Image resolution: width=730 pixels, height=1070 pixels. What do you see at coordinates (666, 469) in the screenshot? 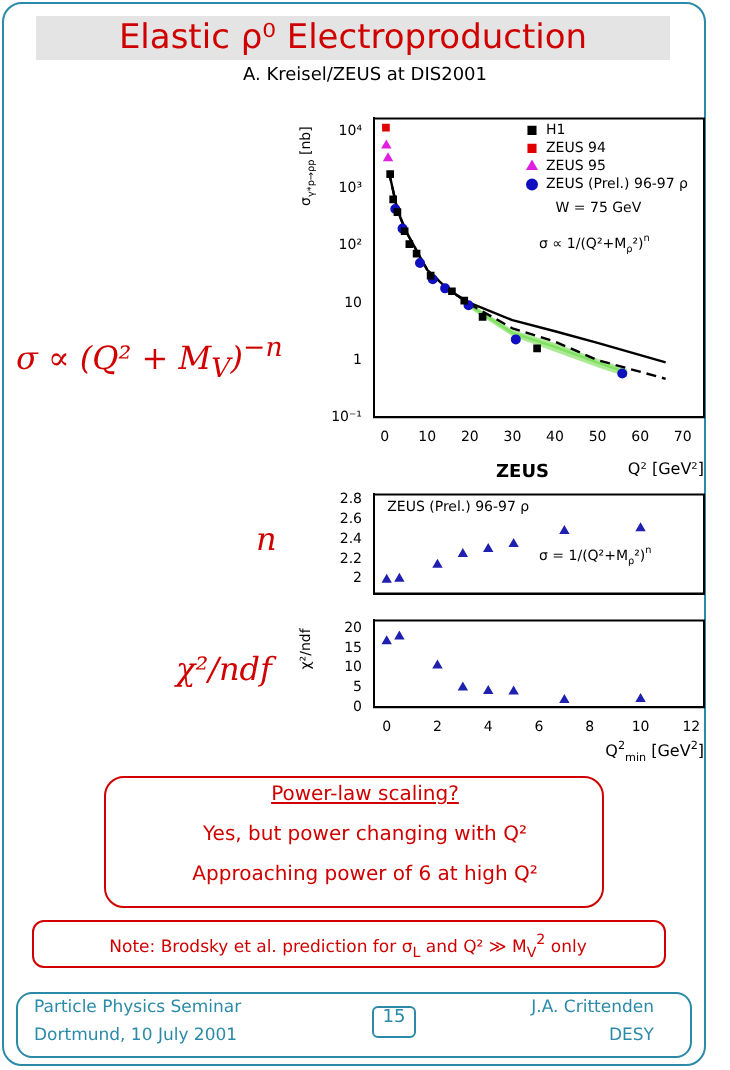
I see `x-axis-title: Q² [GeV²]` at bounding box center [666, 469].